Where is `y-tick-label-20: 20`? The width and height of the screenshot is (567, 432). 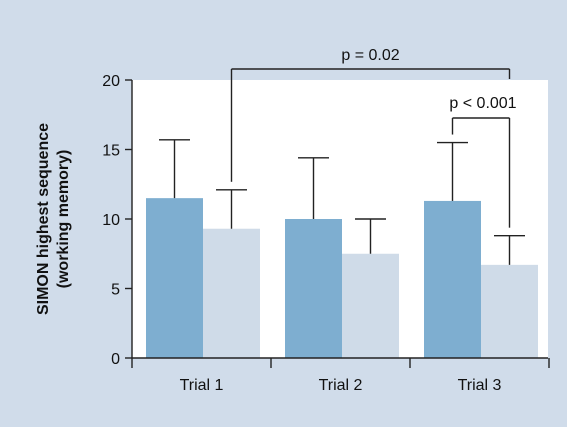
y-tick-label-20: 20 is located at coordinates (111, 81).